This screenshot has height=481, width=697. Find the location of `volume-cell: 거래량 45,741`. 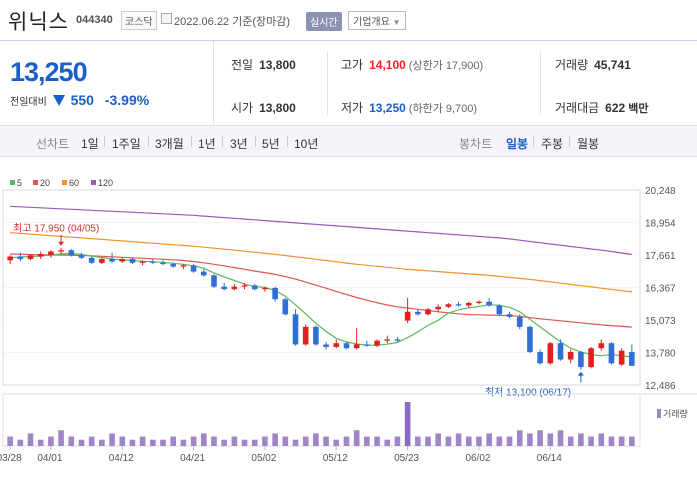

volume-cell: 거래량 45,741 is located at coordinates (593, 64).